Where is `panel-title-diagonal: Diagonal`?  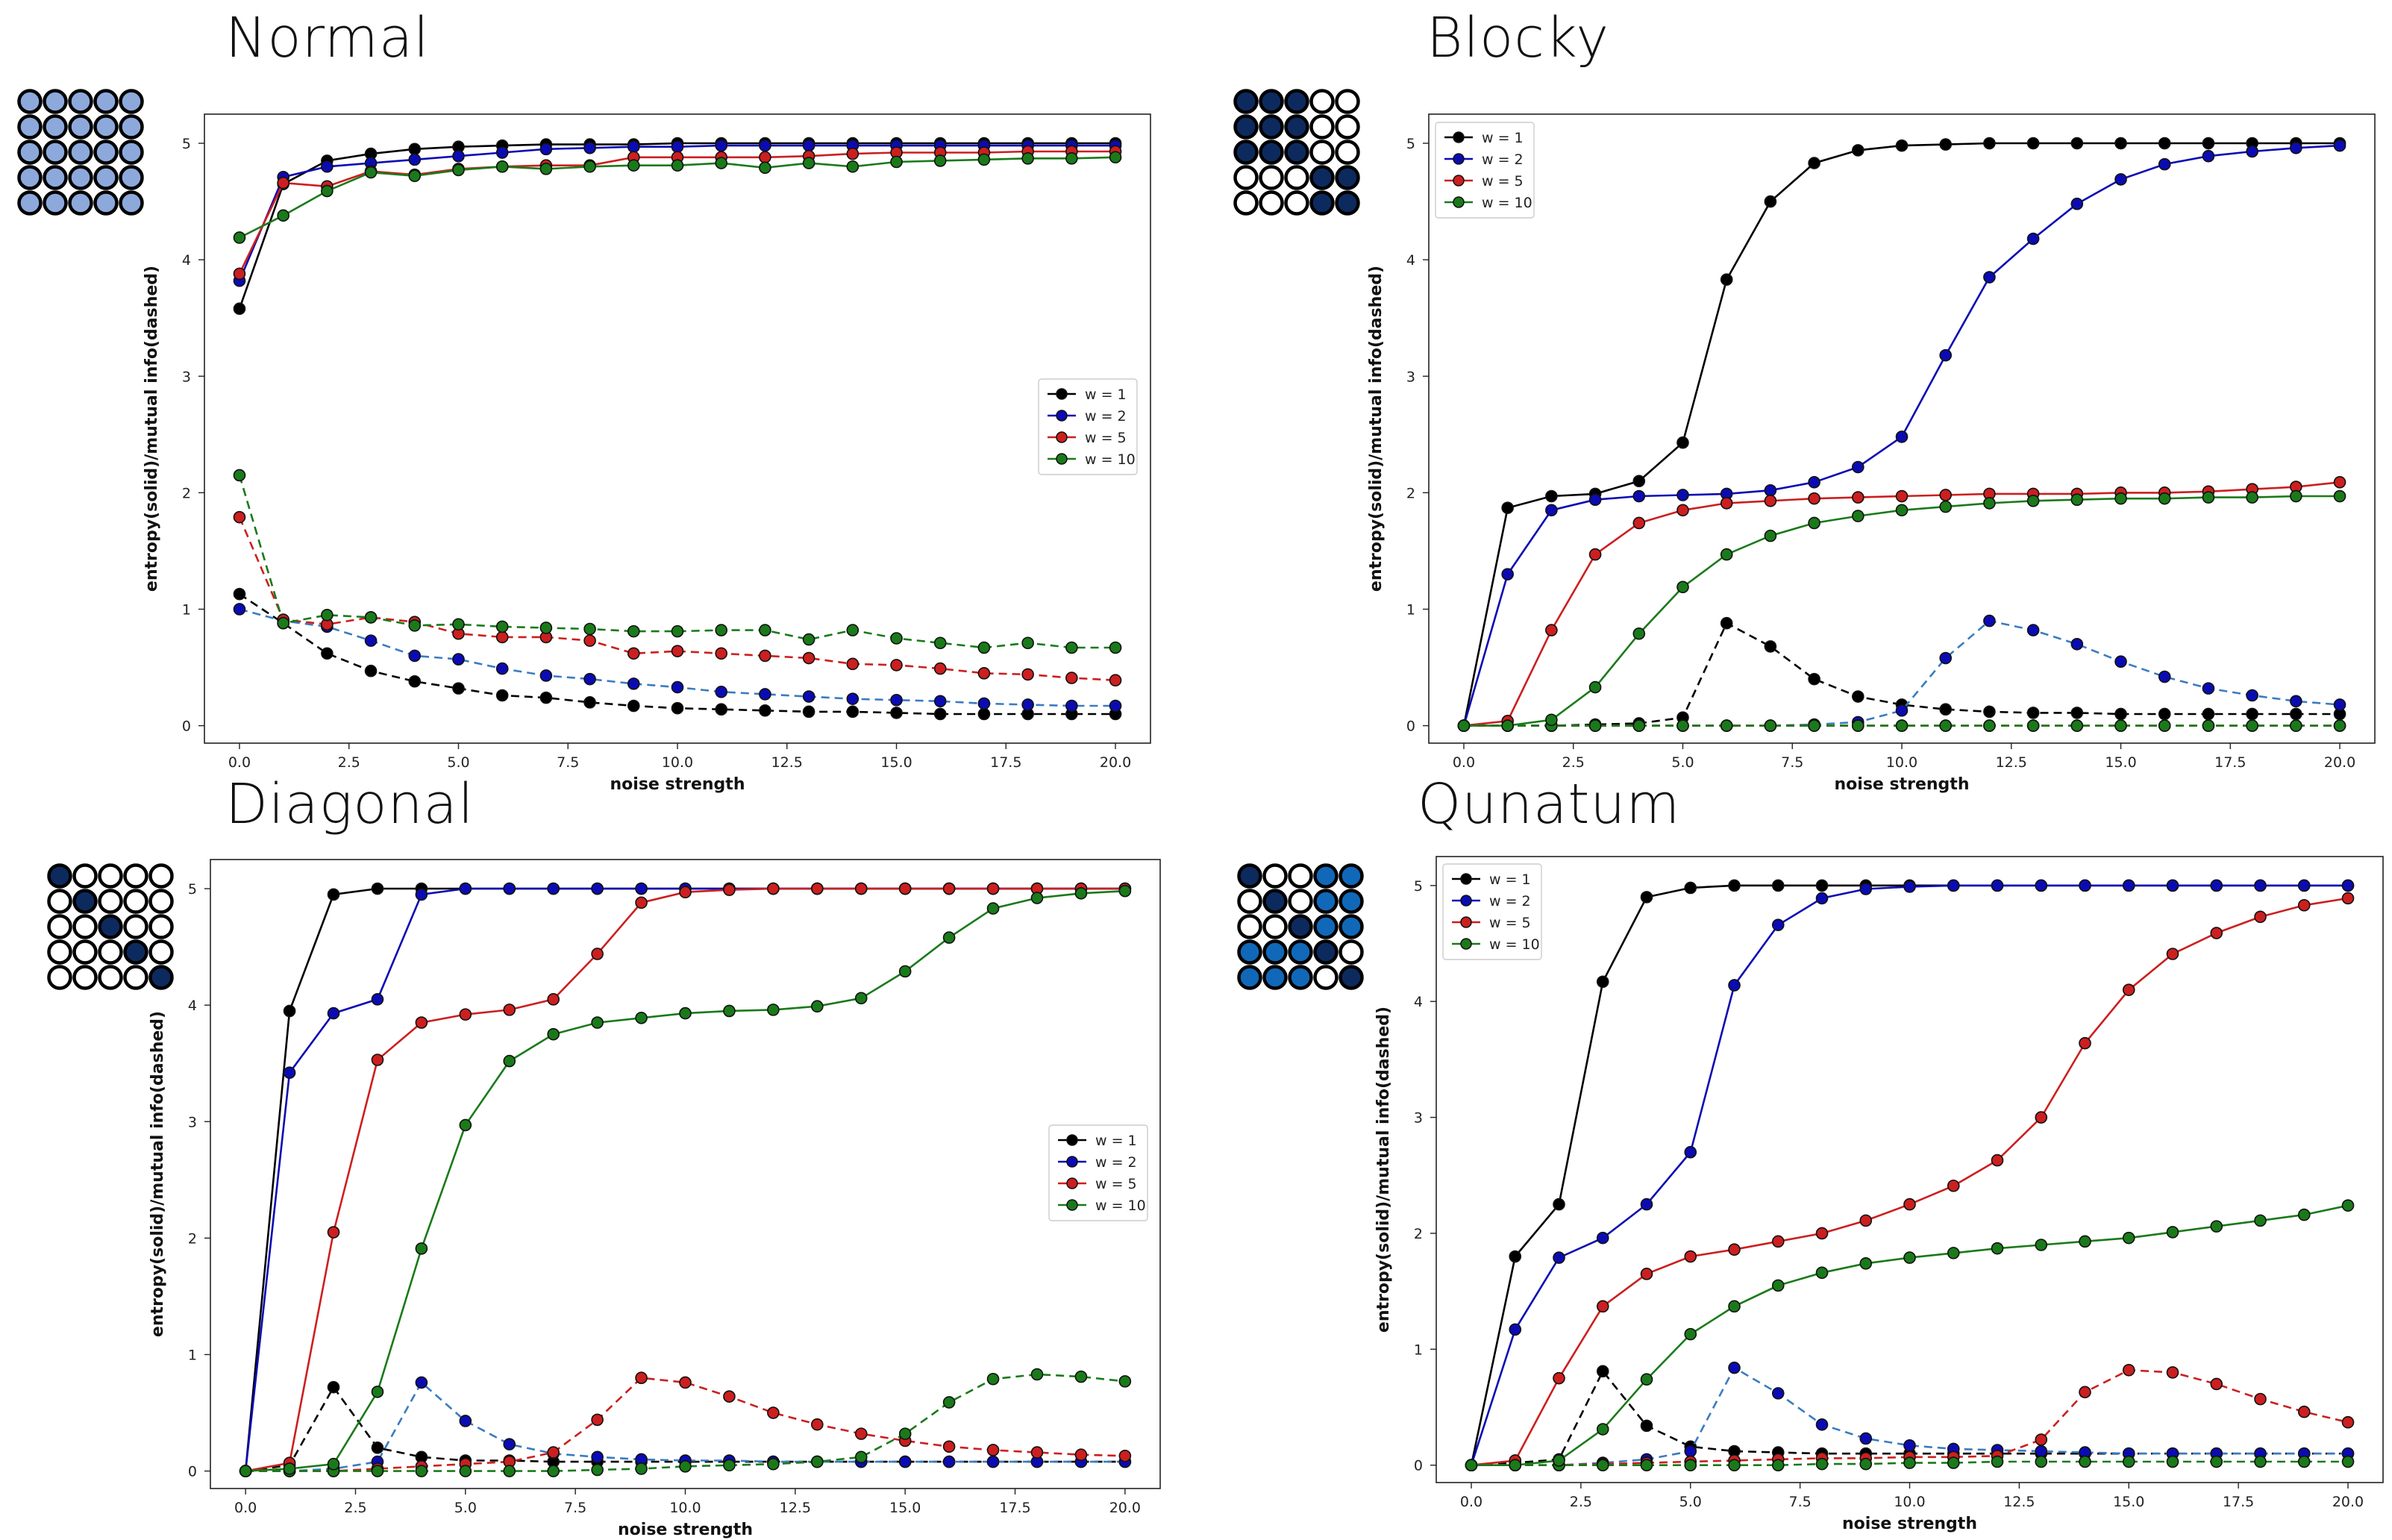
panel-title-diagonal: Diagonal is located at coordinates (350, 804).